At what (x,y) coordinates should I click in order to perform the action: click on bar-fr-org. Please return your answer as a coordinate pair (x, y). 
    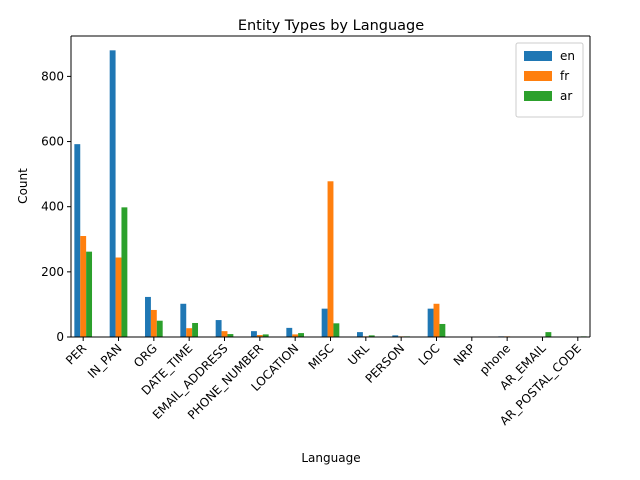
    Looking at the image, I should click on (153, 323).